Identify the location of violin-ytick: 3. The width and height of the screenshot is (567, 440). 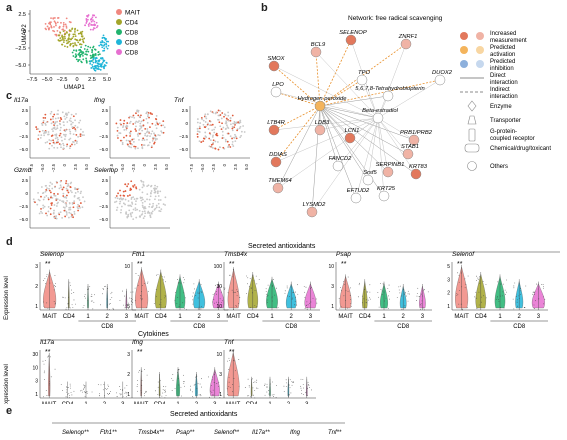
(220, 375).